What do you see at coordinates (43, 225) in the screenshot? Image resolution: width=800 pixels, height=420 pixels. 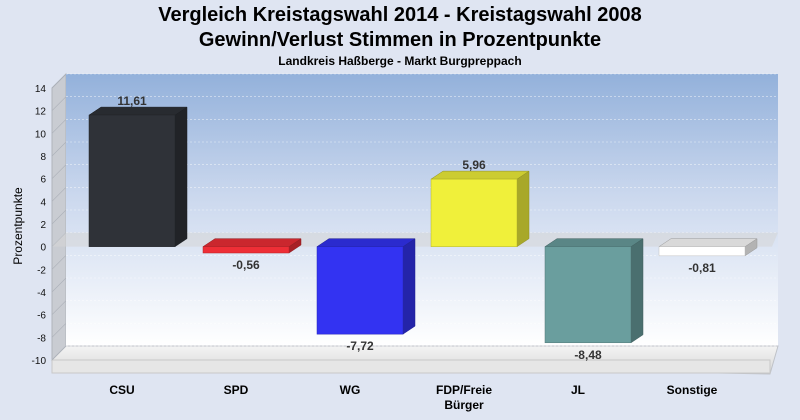 I see `y-tick-label: 2` at bounding box center [43, 225].